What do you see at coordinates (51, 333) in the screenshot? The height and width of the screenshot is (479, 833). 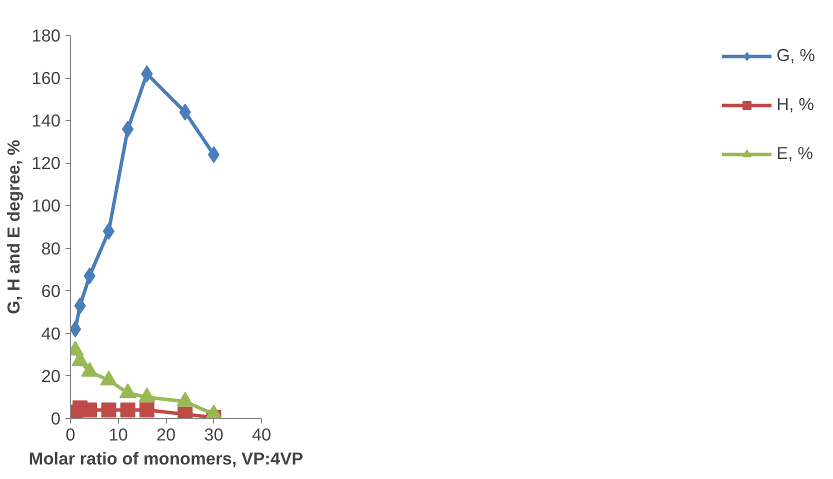 I see `y-tick-label: 40` at bounding box center [51, 333].